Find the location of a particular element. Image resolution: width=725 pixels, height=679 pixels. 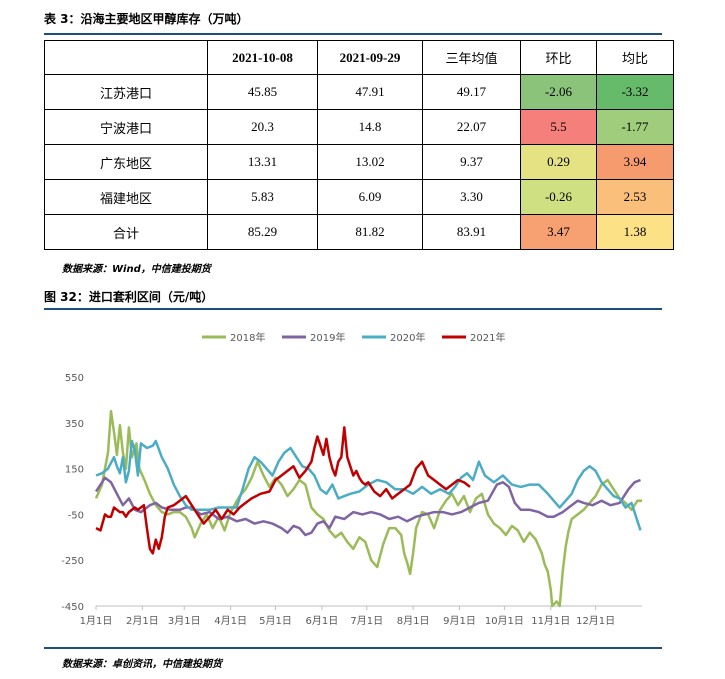

legend-label: 2021年 is located at coordinates (487, 337).